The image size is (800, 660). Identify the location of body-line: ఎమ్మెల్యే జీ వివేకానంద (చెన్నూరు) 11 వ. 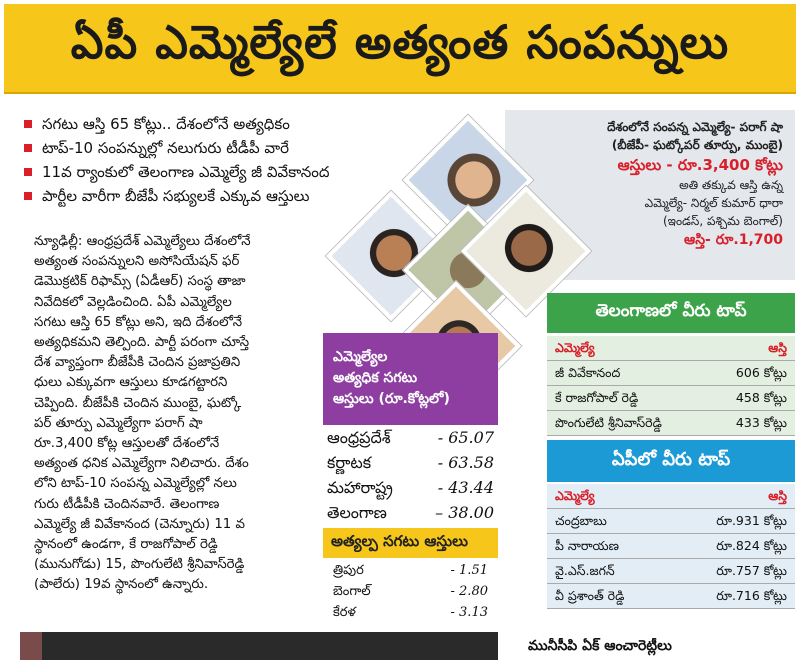
(139, 524).